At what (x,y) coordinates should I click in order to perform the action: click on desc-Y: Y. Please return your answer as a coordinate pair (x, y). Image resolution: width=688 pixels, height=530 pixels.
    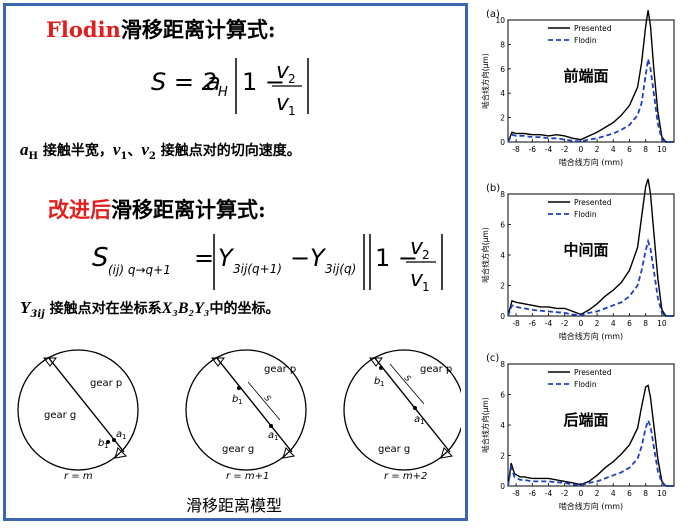
    Looking at the image, I should click on (25, 307).